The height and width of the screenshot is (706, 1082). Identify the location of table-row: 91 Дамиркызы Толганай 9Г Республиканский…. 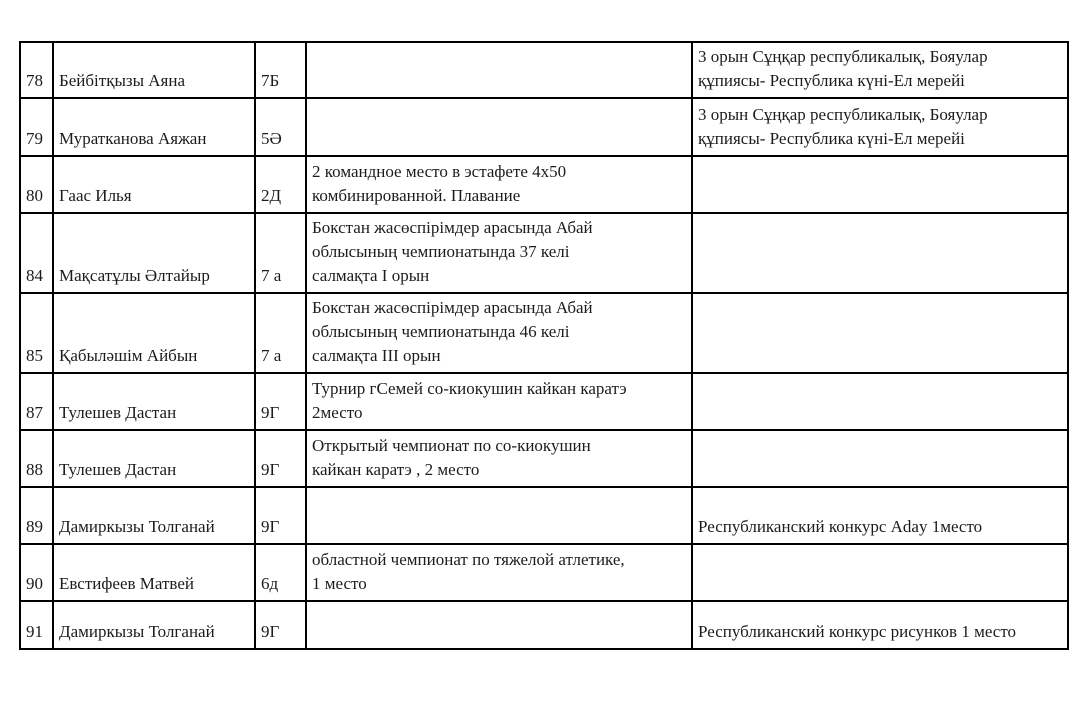
(544, 625).